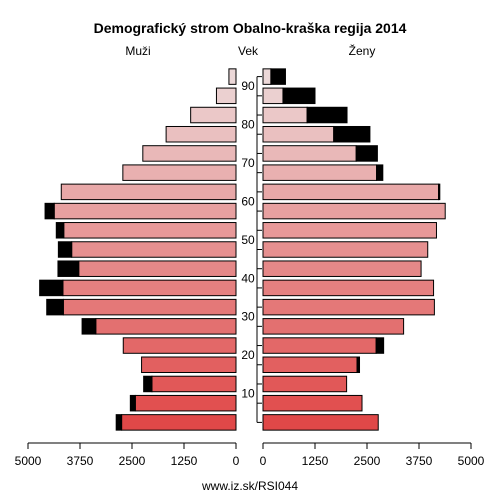  What do you see at coordinates (263, 461) in the screenshot?
I see `right-x-tick-label: 0` at bounding box center [263, 461].